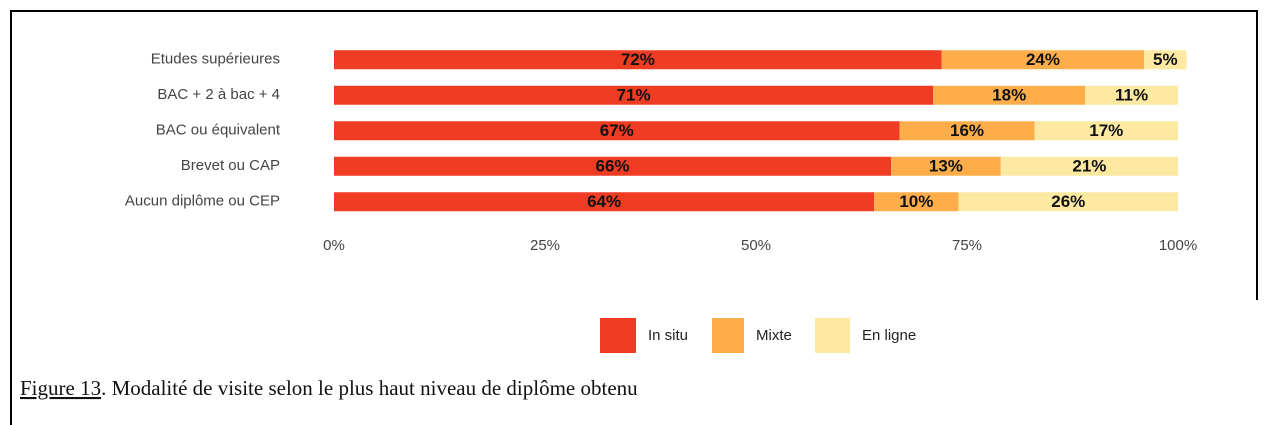 The height and width of the screenshot is (425, 1268). I want to click on value-label: 26%, so click(1068, 201).